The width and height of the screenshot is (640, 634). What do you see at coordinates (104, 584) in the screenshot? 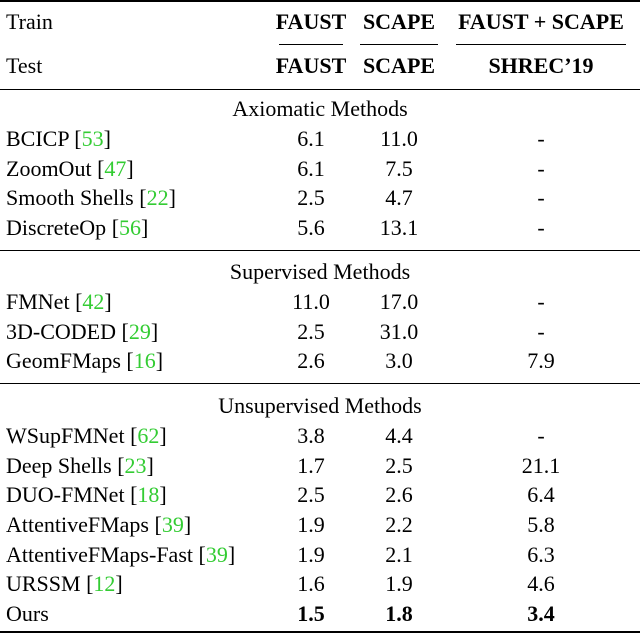
I see `citation-link: 12` at bounding box center [104, 584].